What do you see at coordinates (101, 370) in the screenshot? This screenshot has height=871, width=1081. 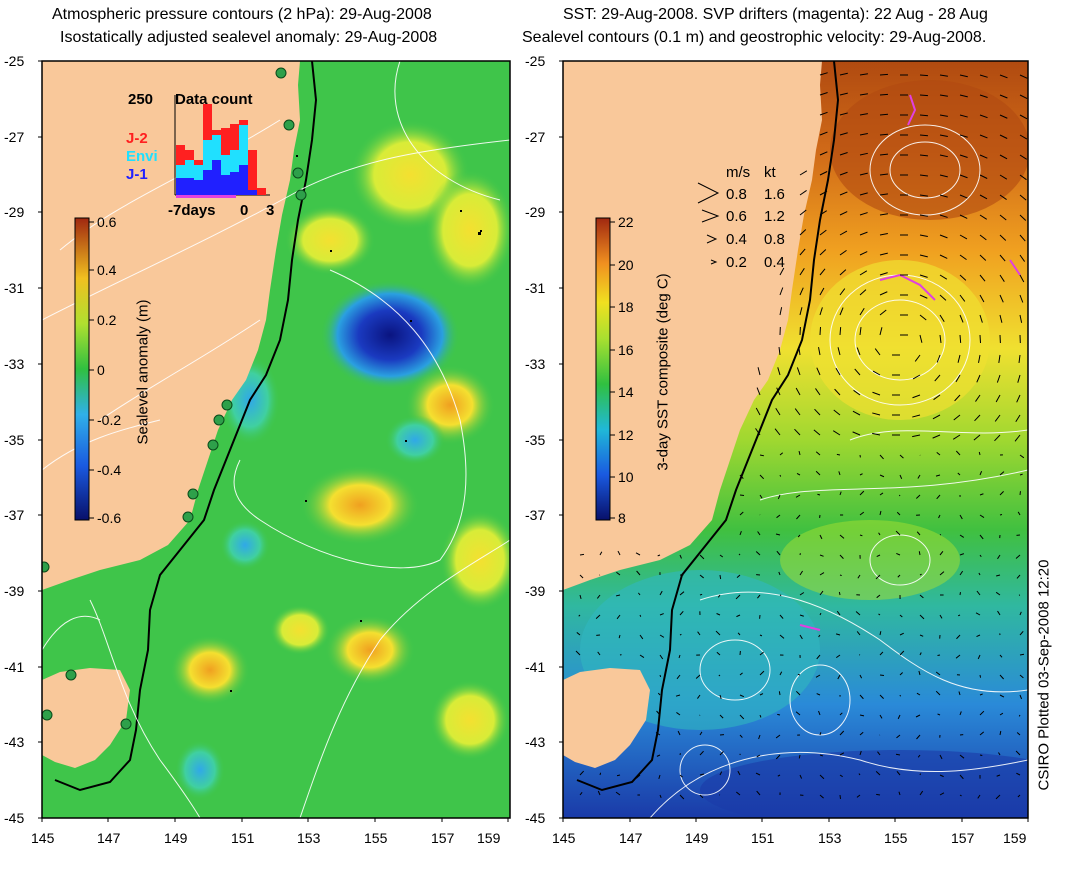 I see `sla-tick: 0` at bounding box center [101, 370].